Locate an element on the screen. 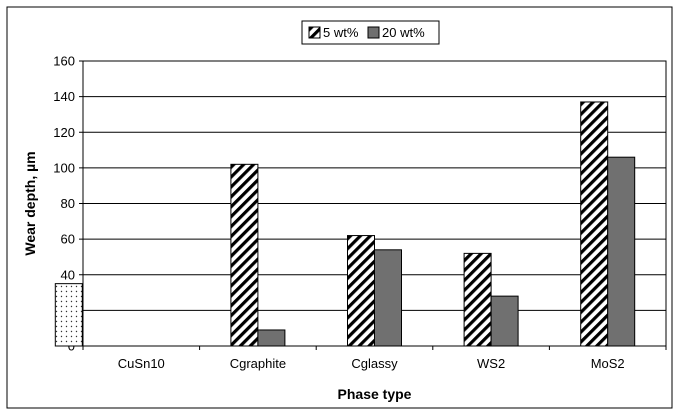 The image size is (679, 412). bar-mos2-series1 is located at coordinates (621, 251).